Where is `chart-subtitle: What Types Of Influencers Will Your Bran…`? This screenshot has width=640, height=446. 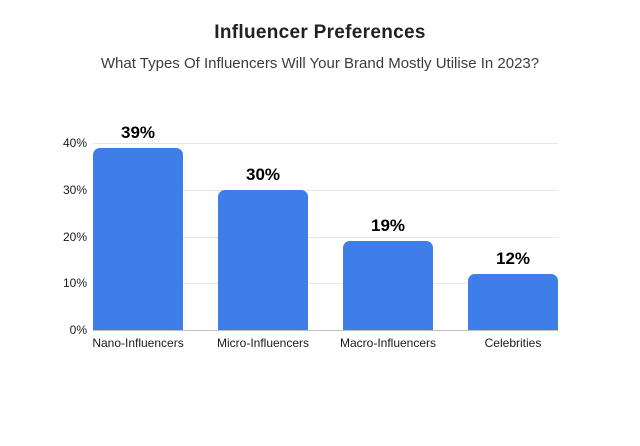 chart-subtitle: What Types Of Influencers Will Your Bran… is located at coordinates (320, 63).